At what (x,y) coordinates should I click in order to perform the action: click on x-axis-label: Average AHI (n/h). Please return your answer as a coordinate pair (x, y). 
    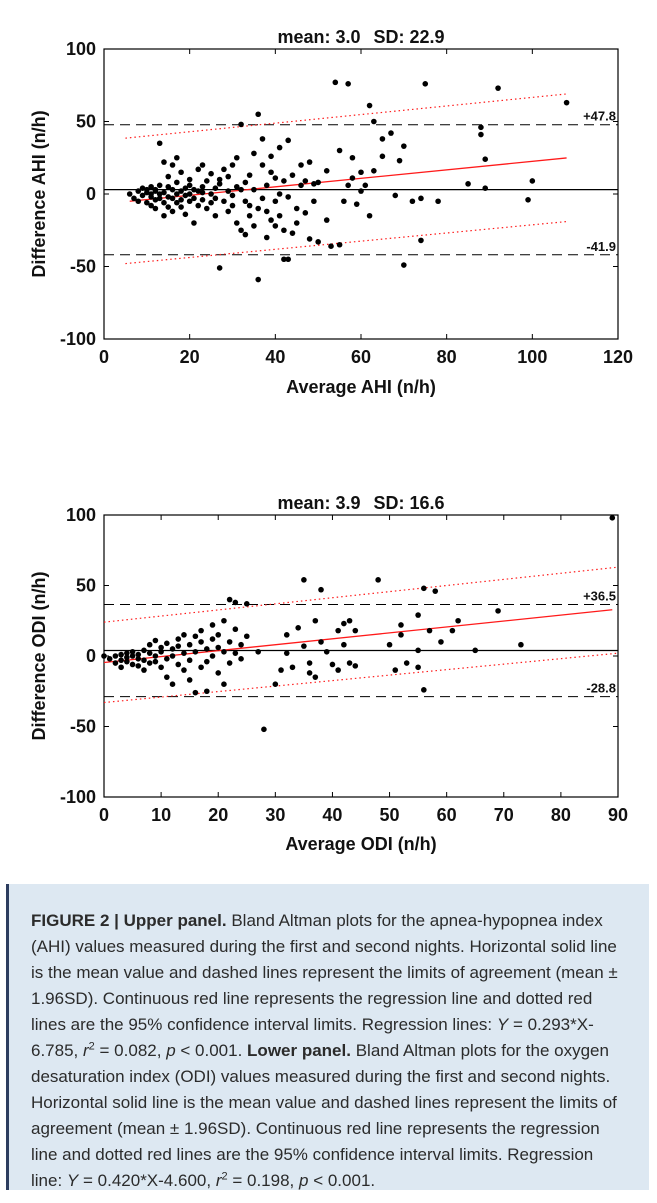
    Looking at the image, I should click on (361, 387).